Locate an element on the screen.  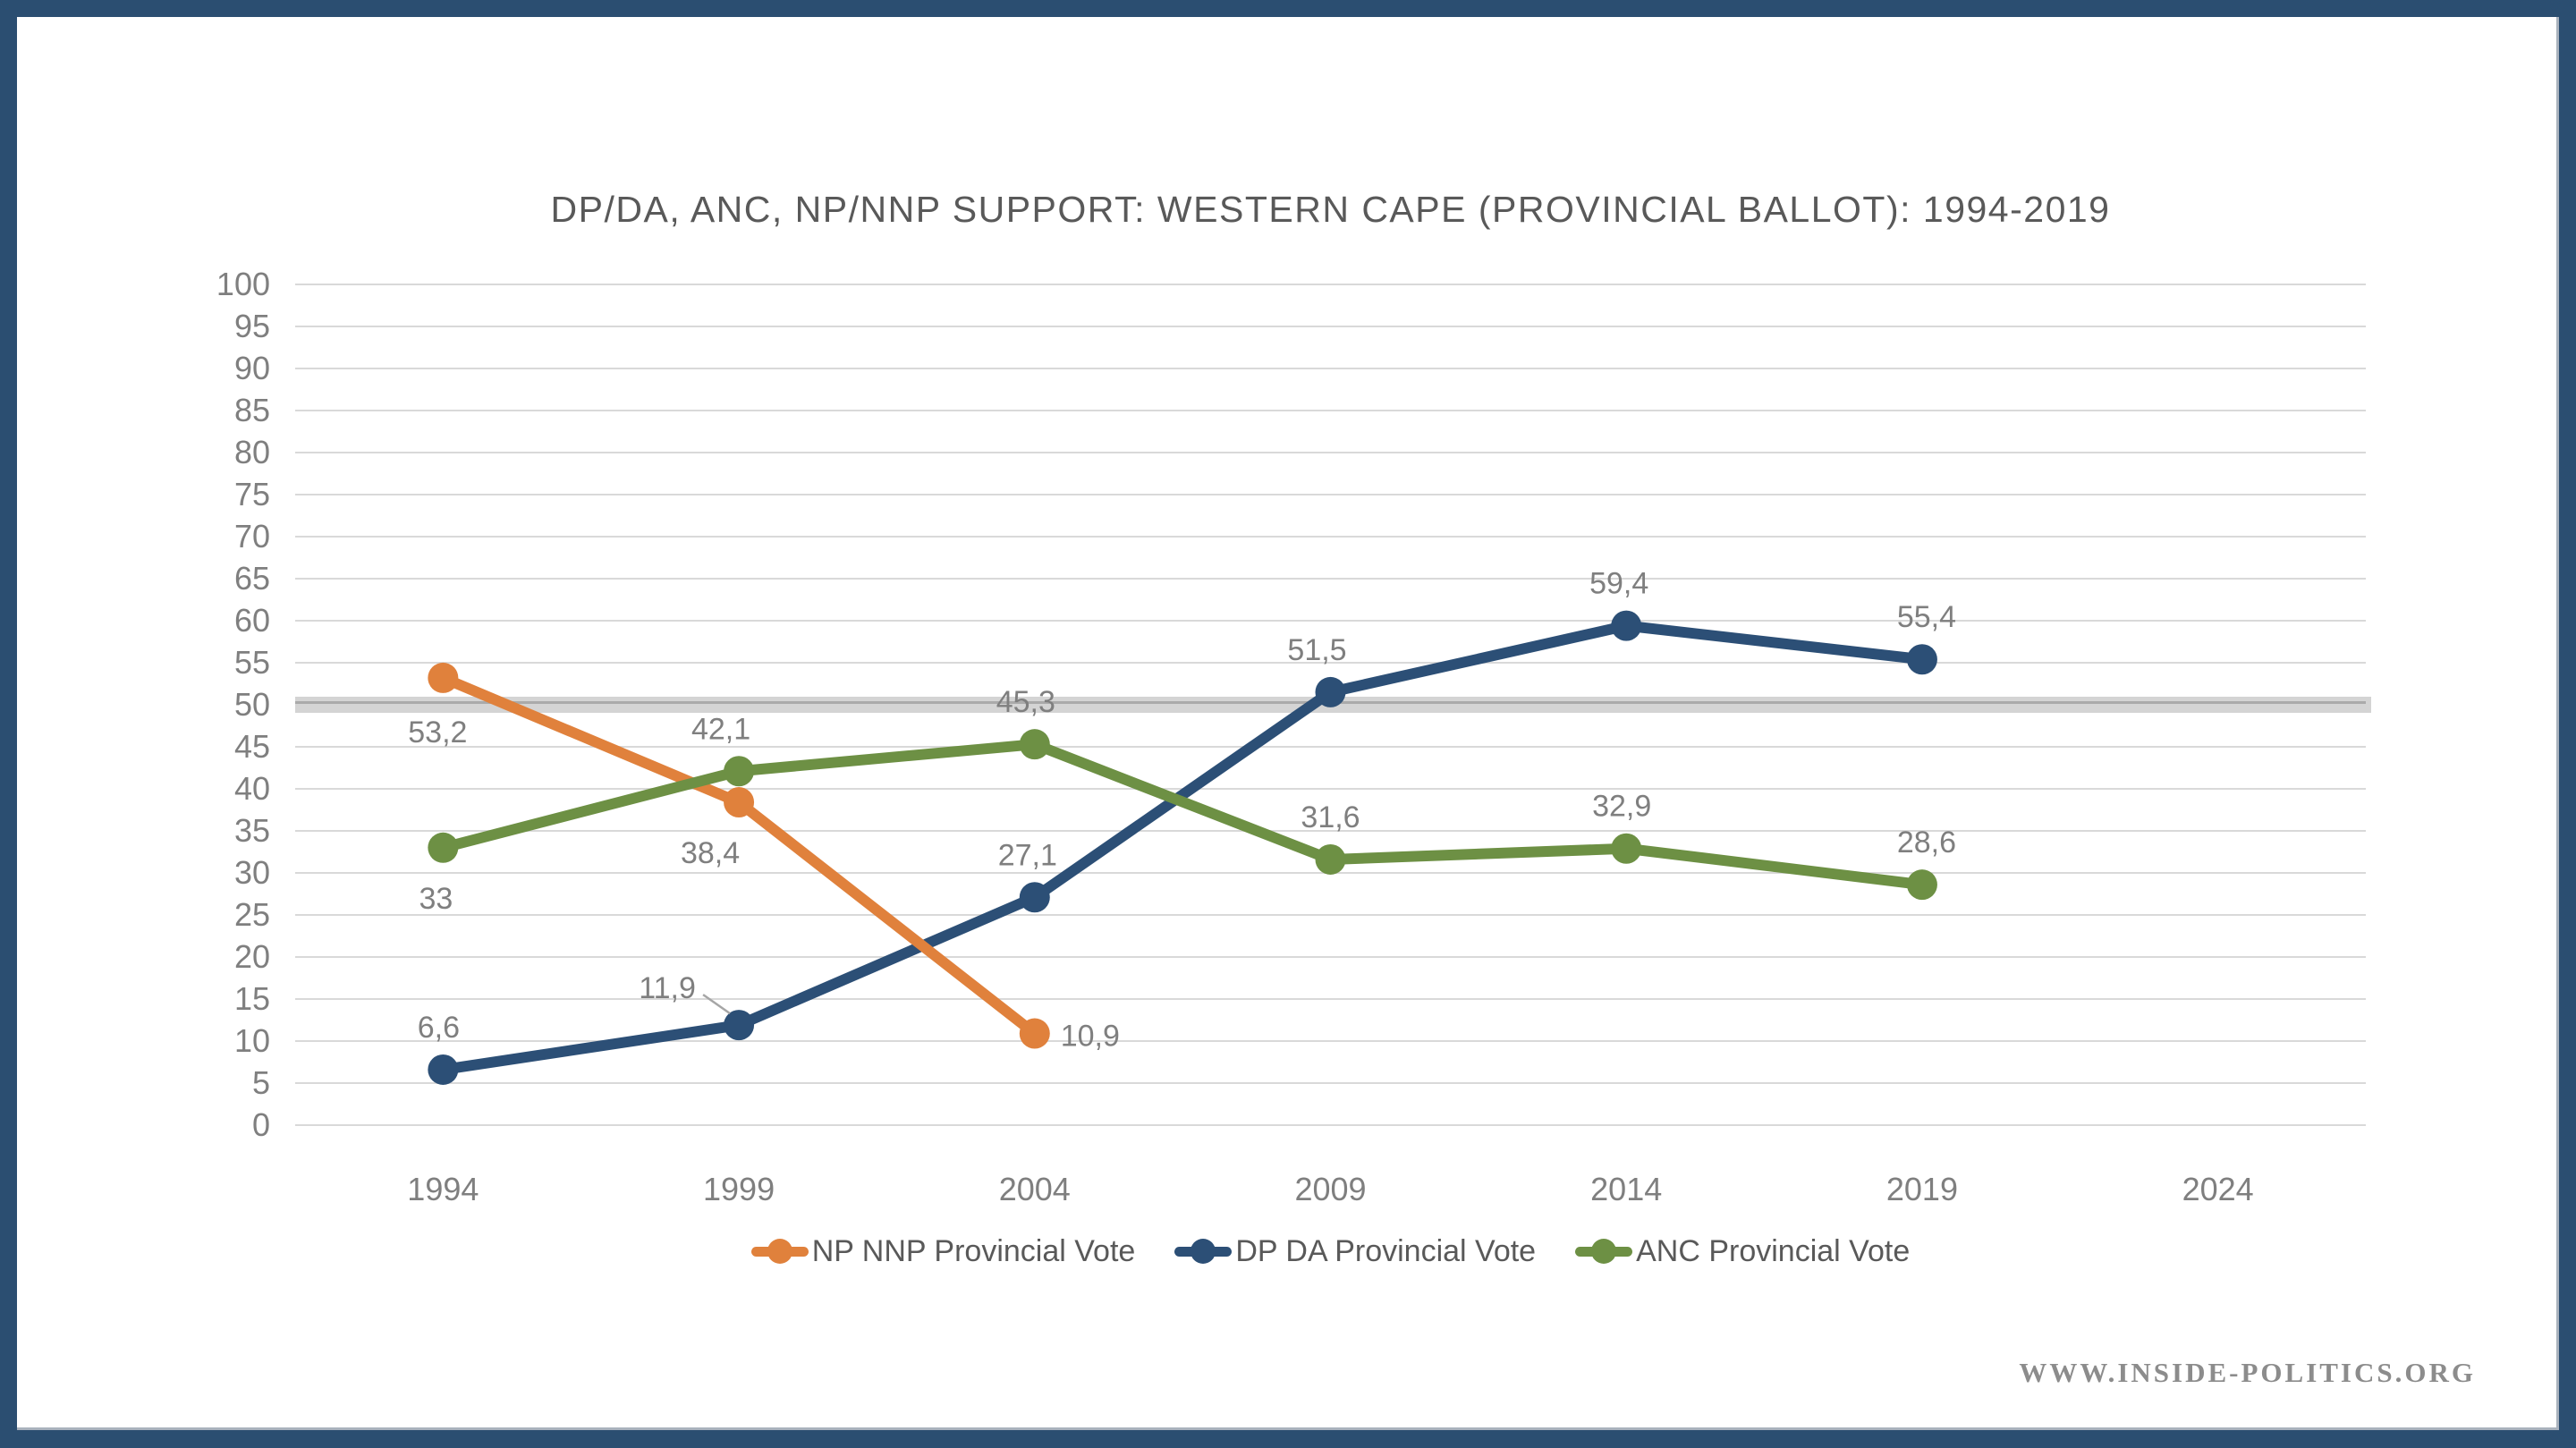
x-axis-tick-label: 2014 is located at coordinates (1626, 1189).